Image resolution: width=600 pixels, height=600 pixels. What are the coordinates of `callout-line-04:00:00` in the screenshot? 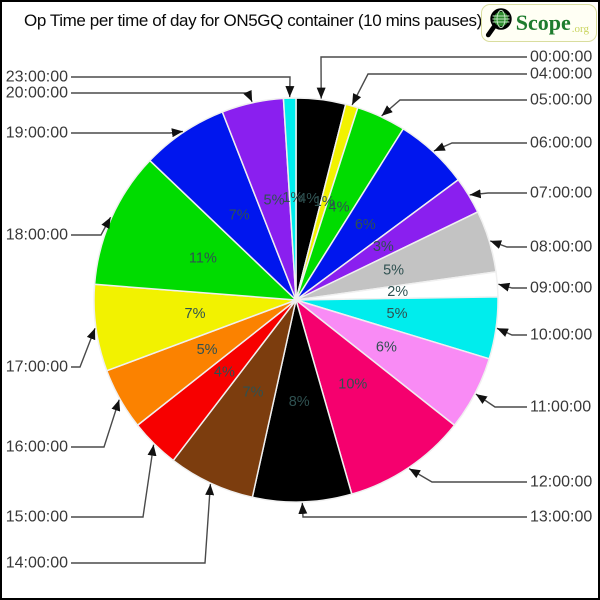 It's located at (439, 89).